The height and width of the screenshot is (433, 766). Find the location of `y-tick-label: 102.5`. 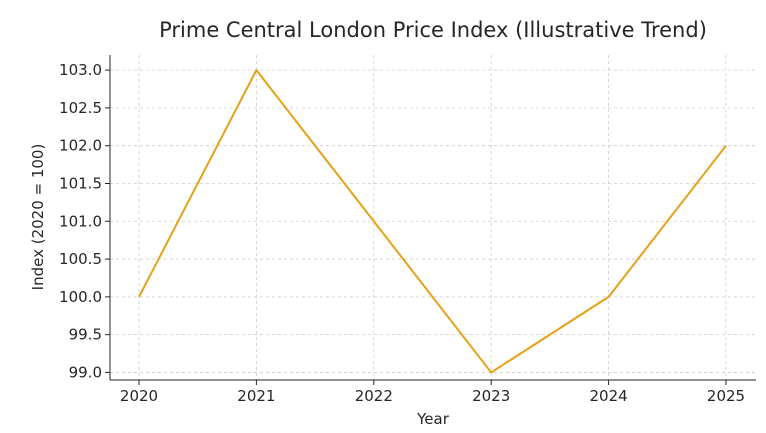

y-tick-label: 102.5 is located at coordinates (80, 108).